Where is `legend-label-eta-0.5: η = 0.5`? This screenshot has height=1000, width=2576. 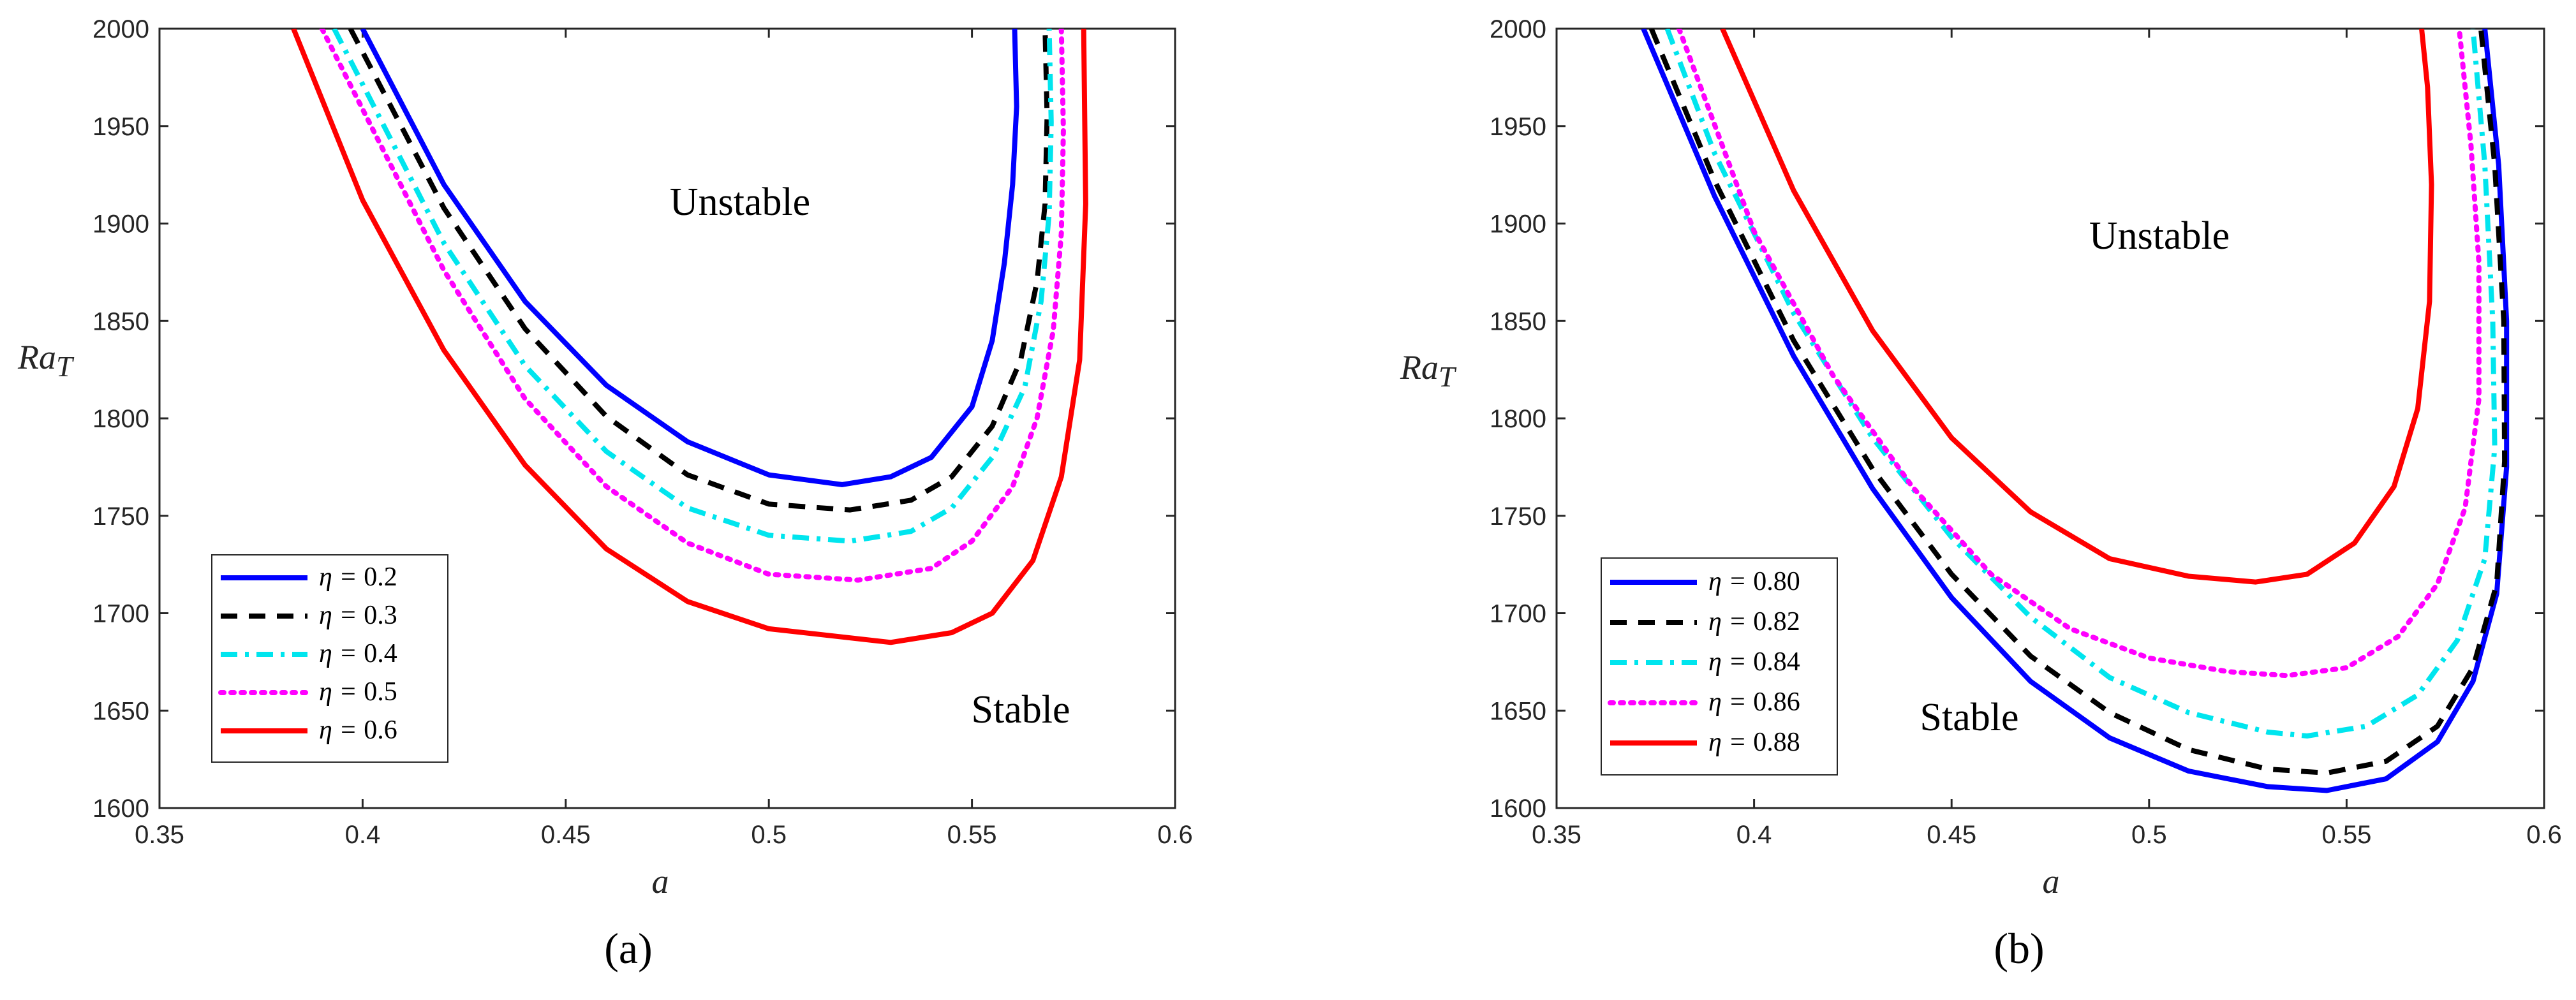 legend-label-eta-0.5: η = 0.5 is located at coordinates (358, 692).